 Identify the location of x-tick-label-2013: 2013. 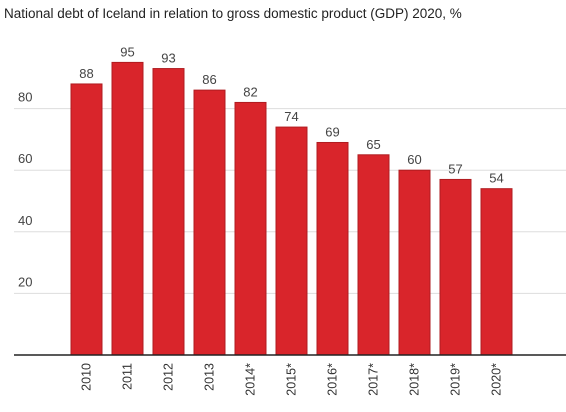
(210, 377).